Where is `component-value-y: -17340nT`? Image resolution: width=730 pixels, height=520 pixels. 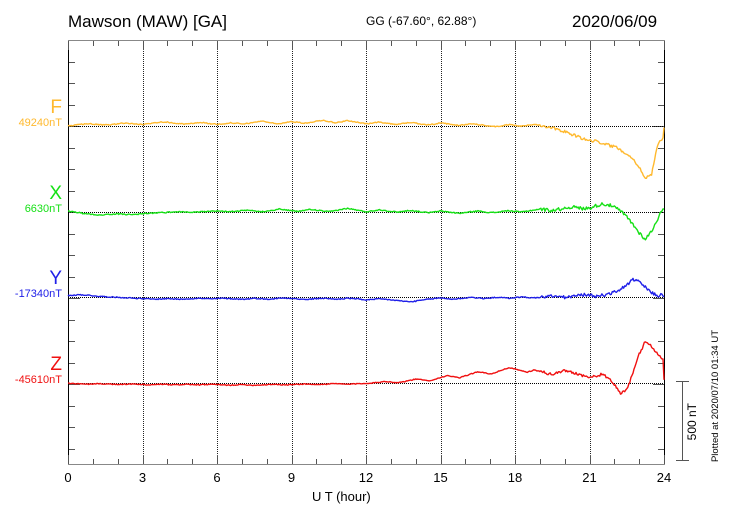
component-value-y: -17340nT is located at coordinates (38, 294).